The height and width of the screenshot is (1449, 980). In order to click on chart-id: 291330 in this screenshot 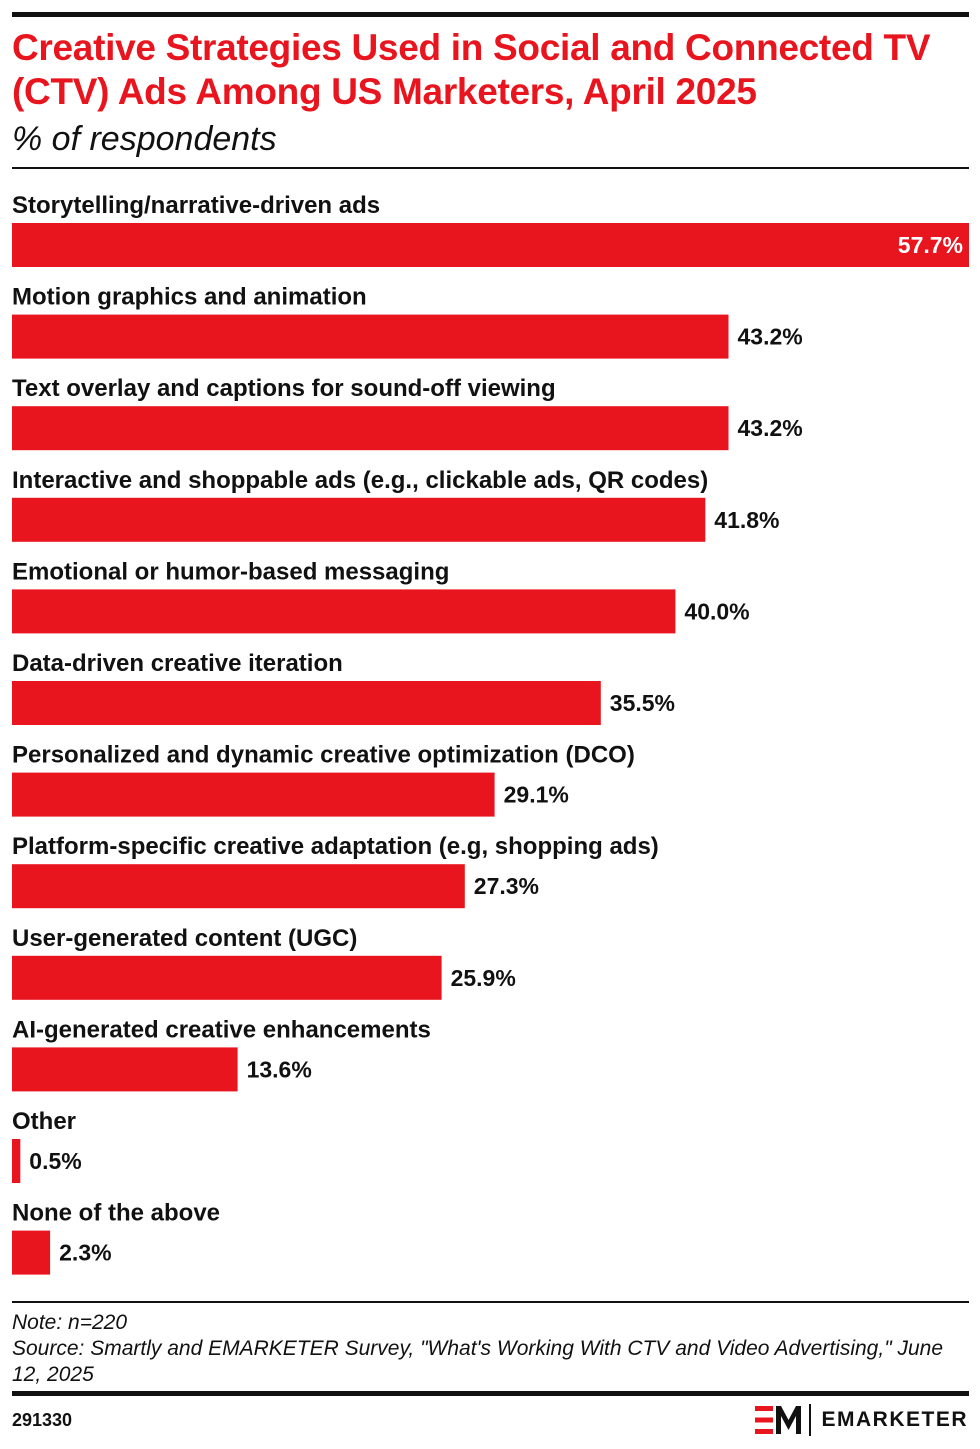, I will do `click(42, 1420)`.